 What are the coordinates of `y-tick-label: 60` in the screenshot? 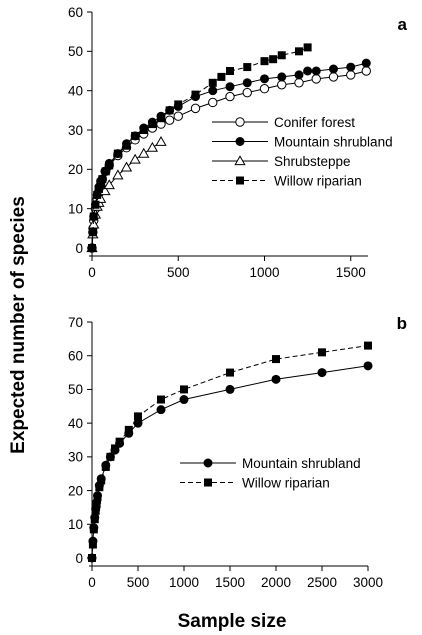 It's located at (75, 12).